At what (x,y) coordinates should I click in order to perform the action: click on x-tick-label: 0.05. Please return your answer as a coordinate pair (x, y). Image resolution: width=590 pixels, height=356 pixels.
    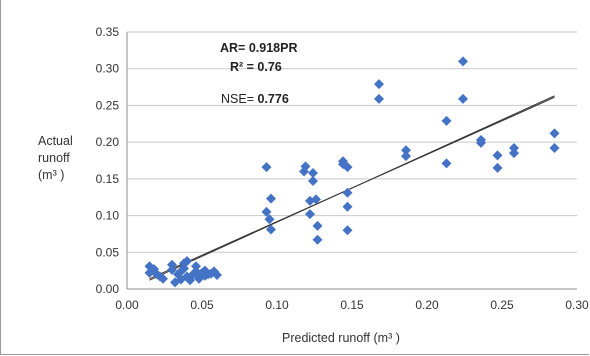
    Looking at the image, I should click on (202, 305).